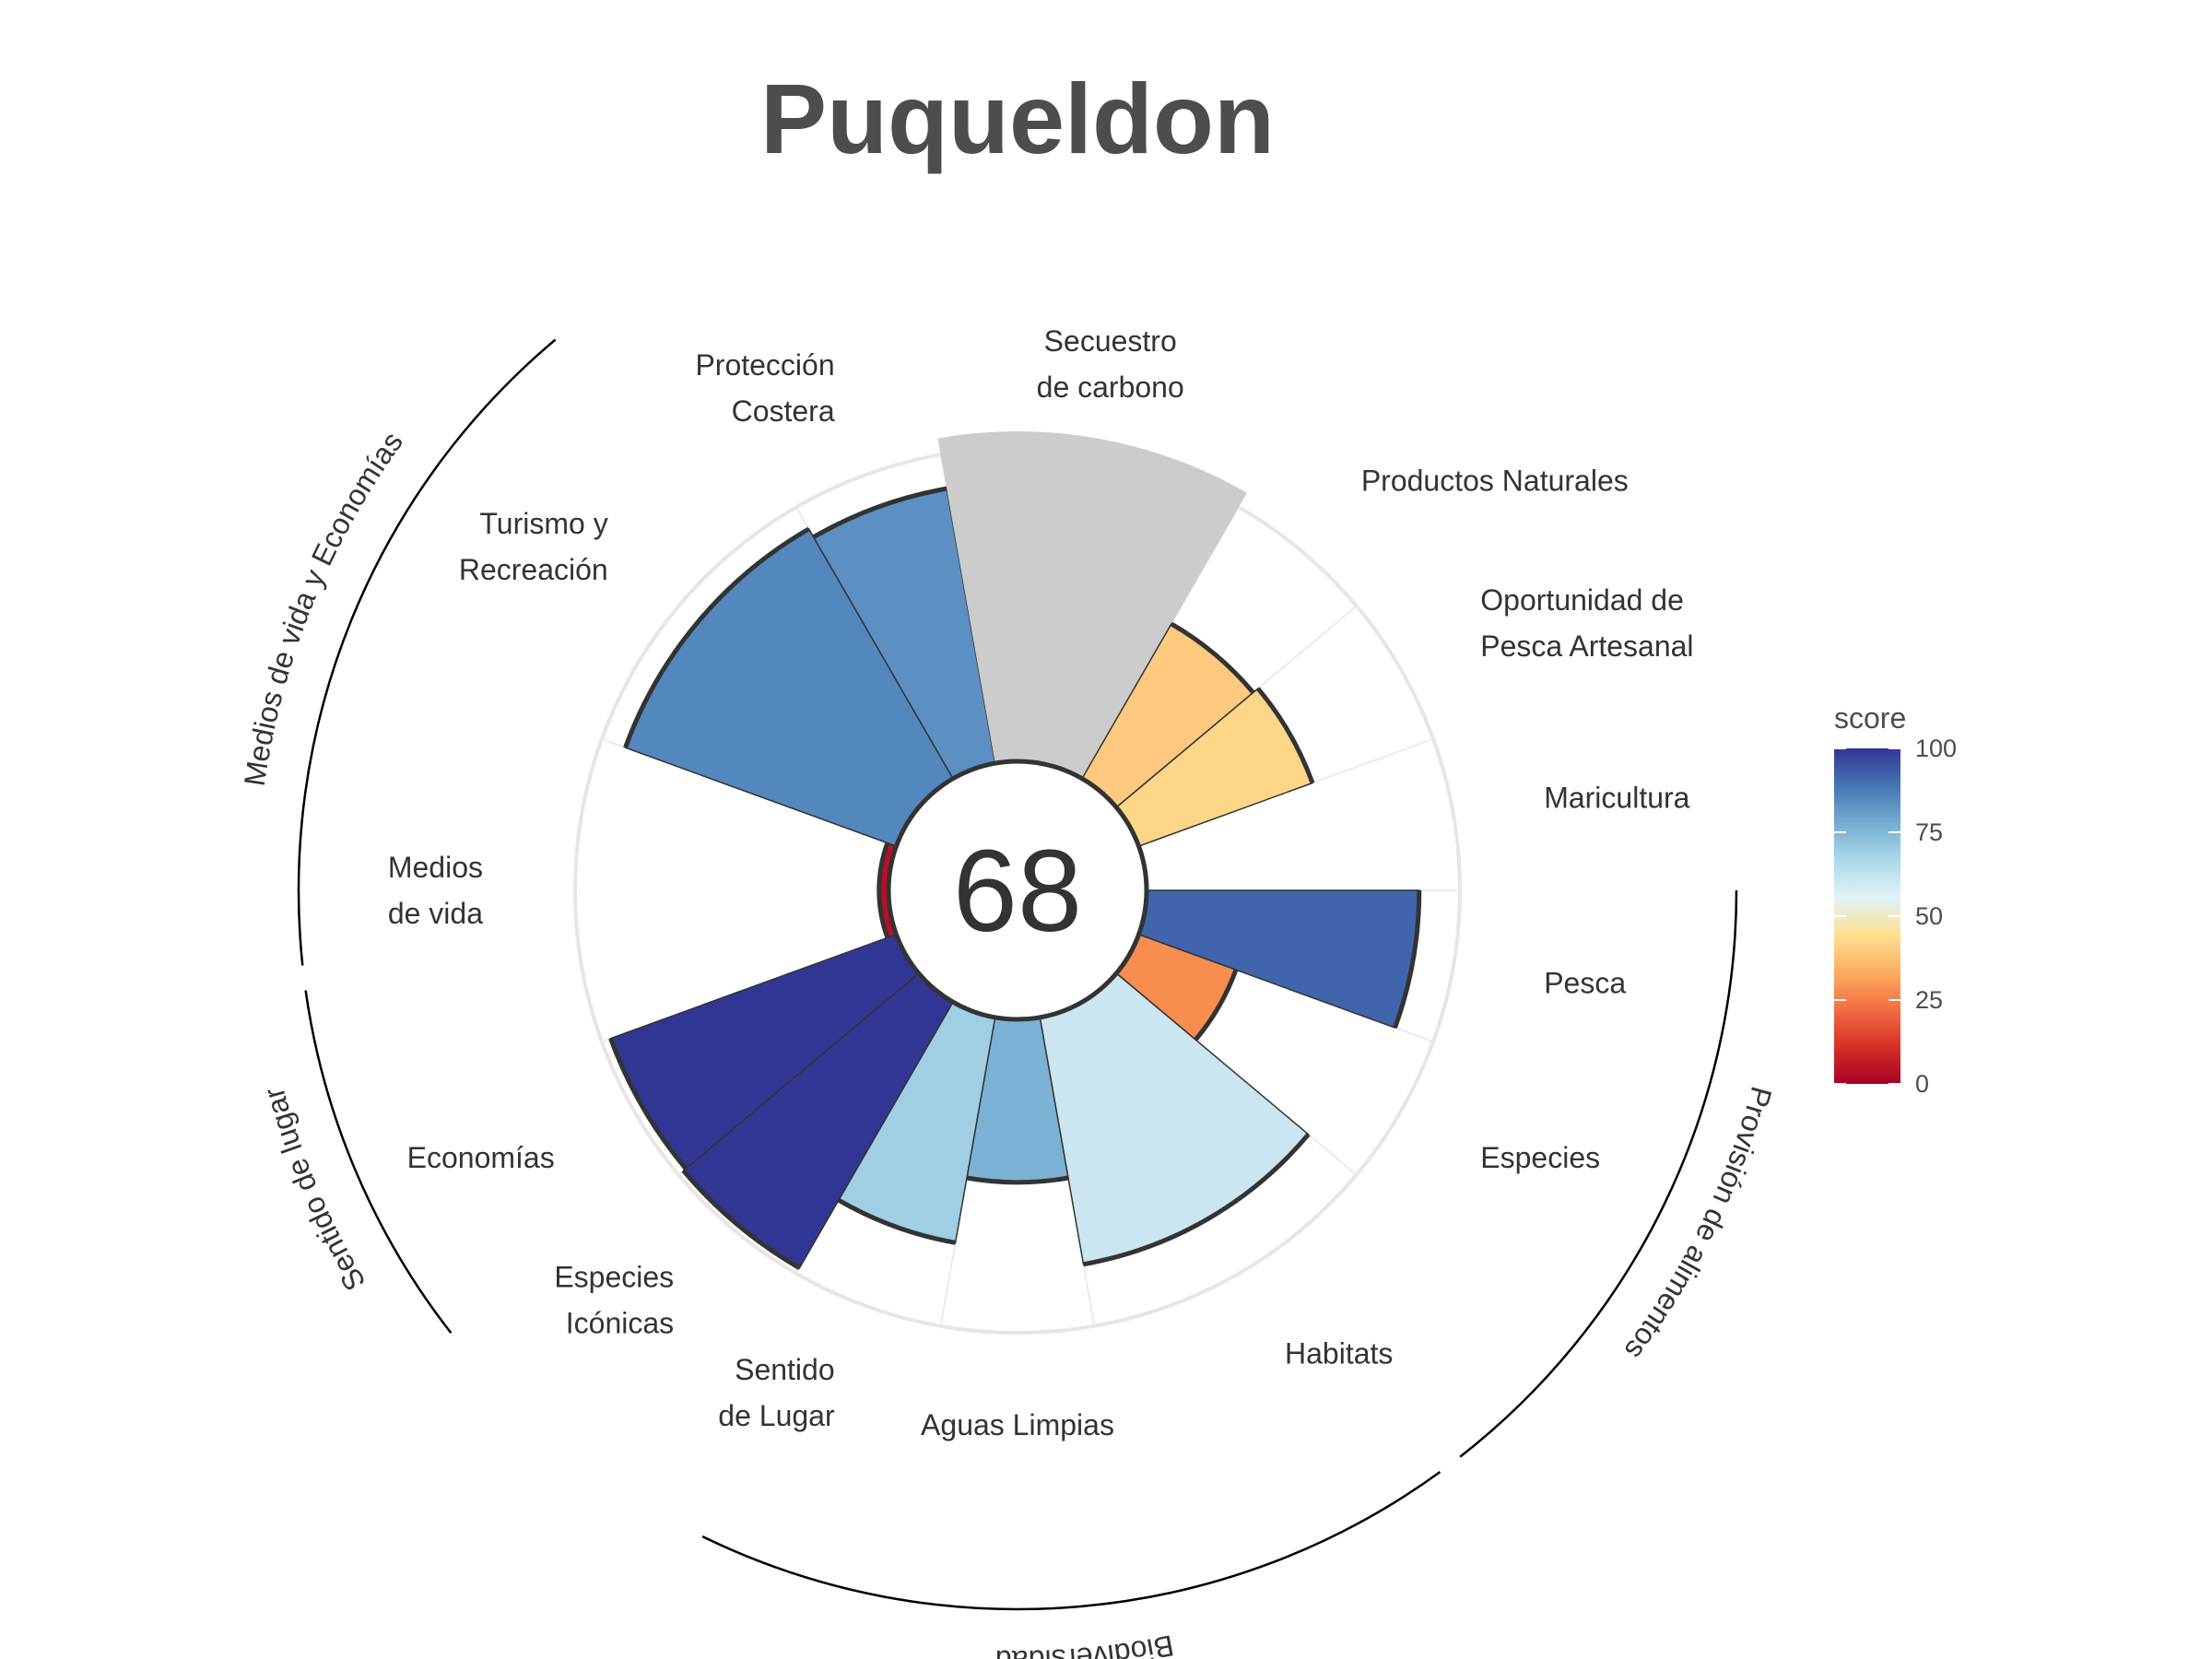 The height and width of the screenshot is (1659, 2212). What do you see at coordinates (533, 569) in the screenshot?
I see `category-label: Recreación` at bounding box center [533, 569].